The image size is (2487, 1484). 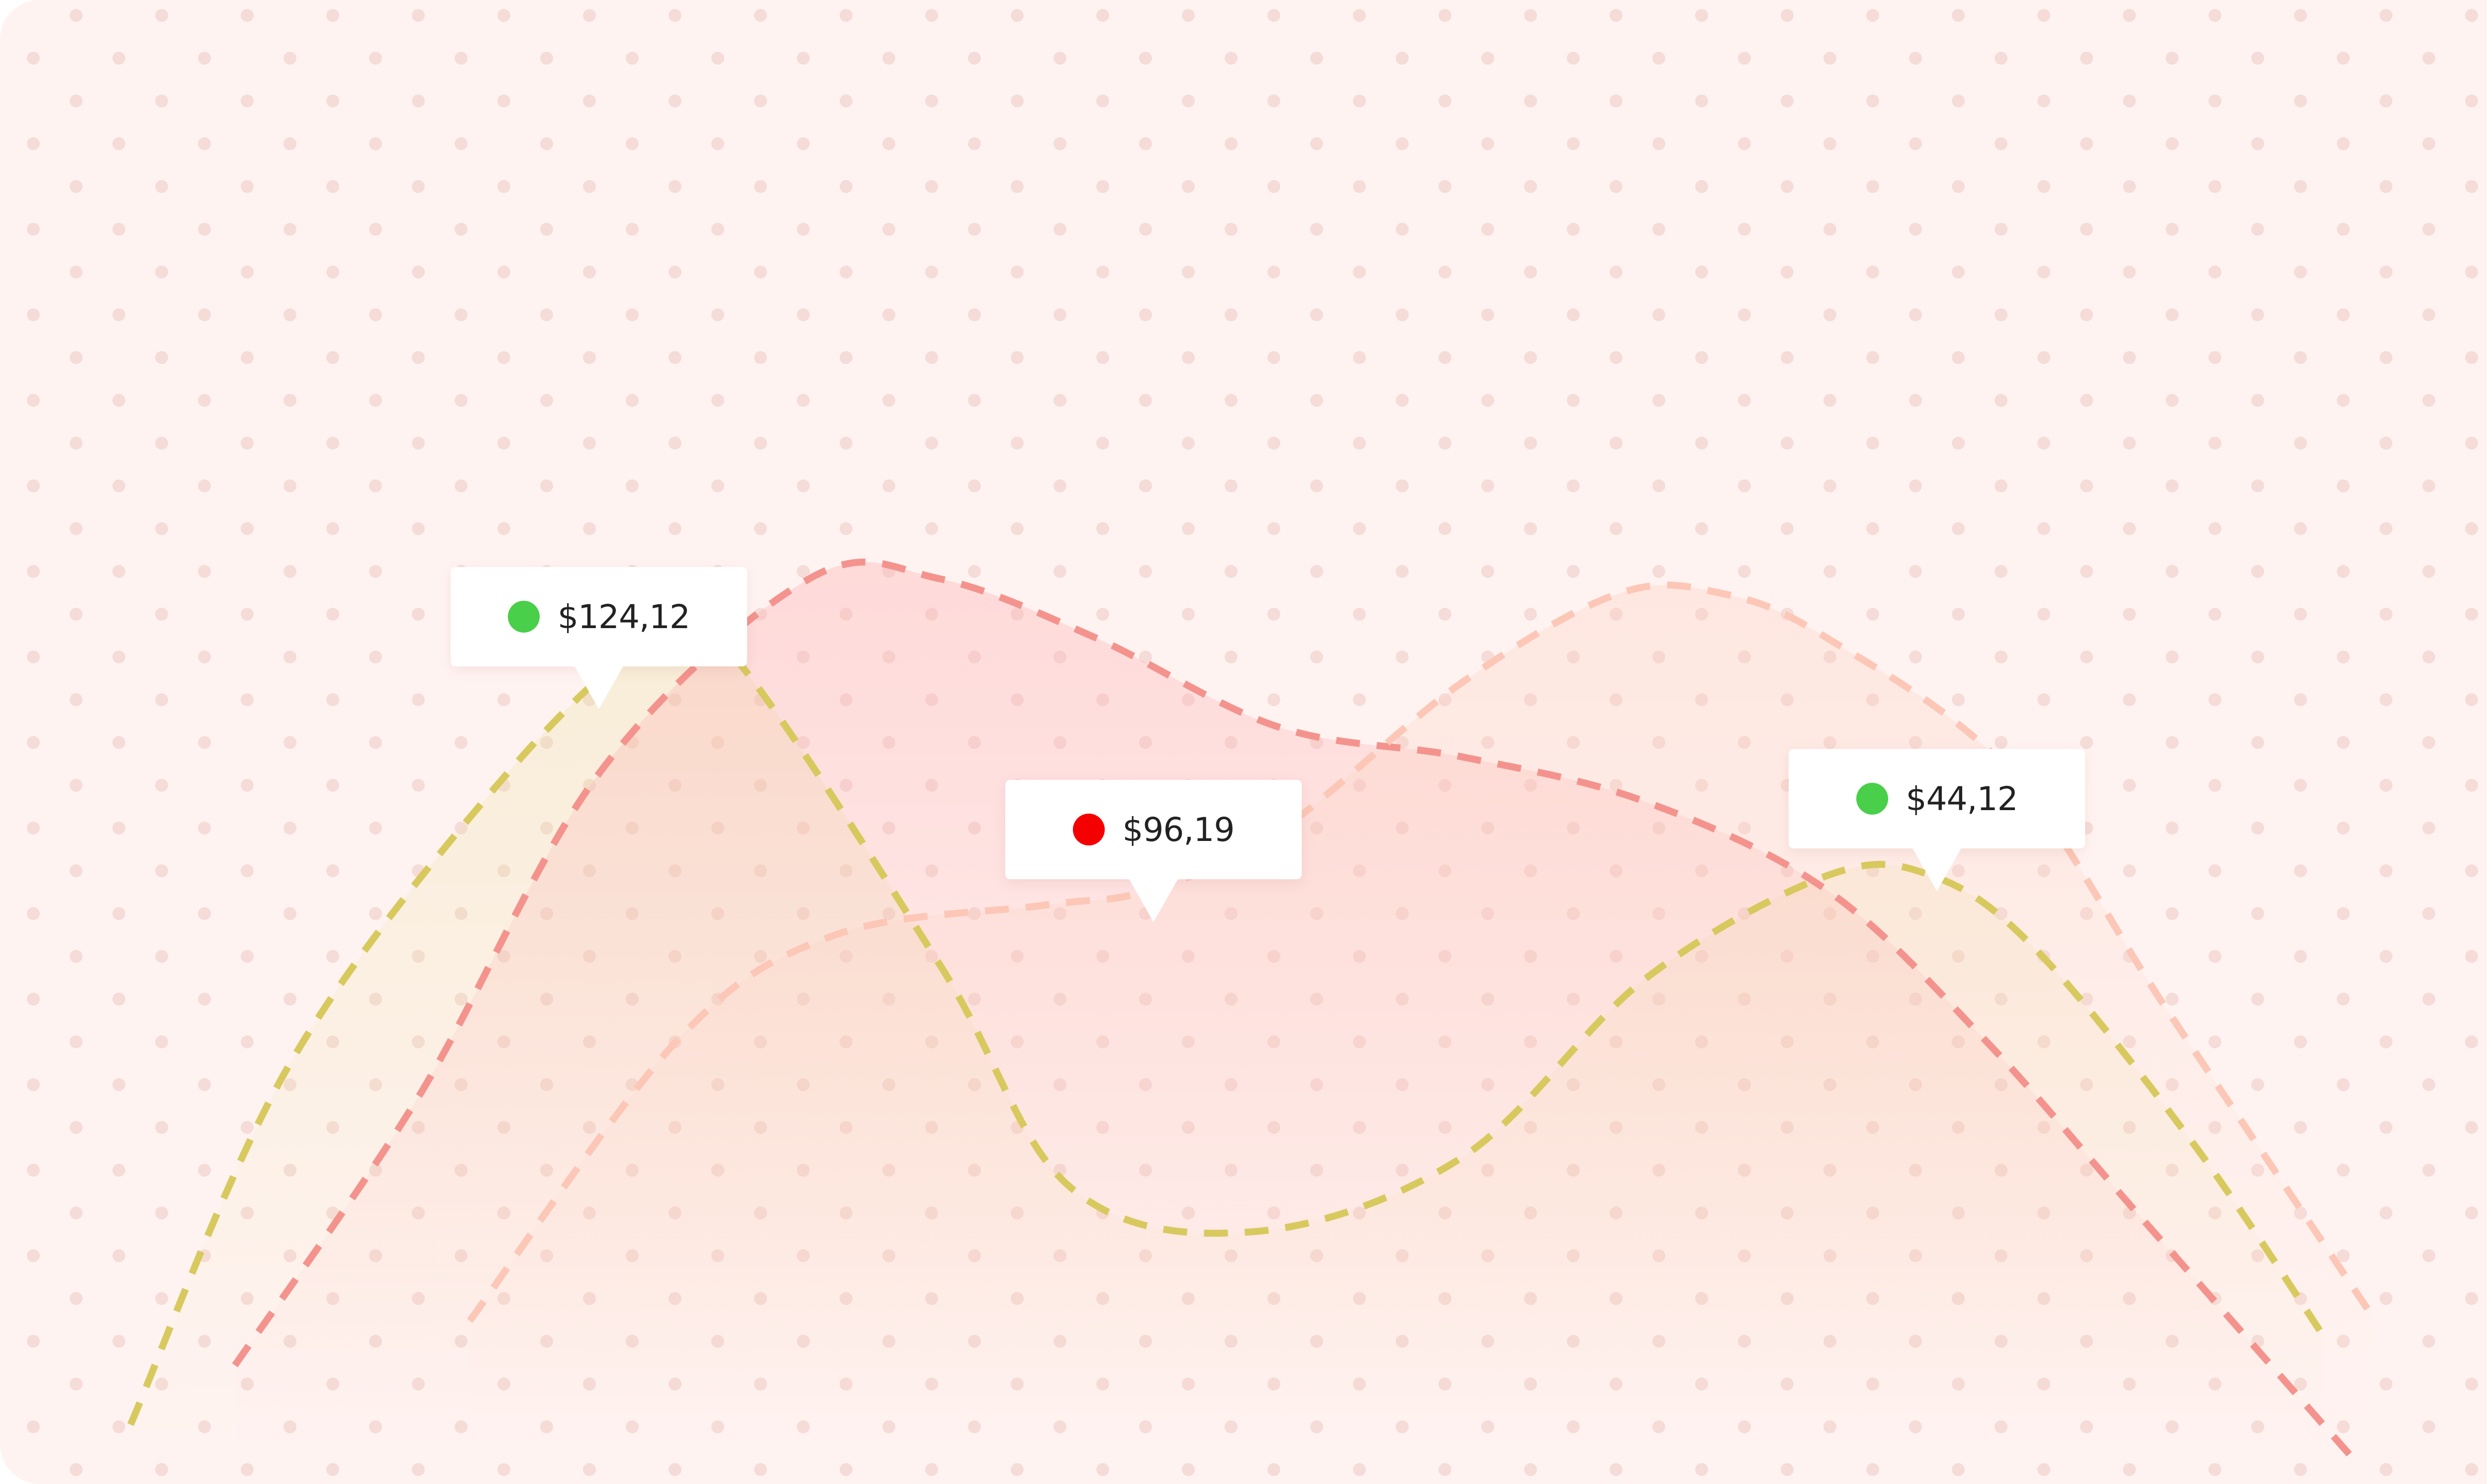 What do you see at coordinates (624, 617) in the screenshot?
I see `tooltip-value: $124,12` at bounding box center [624, 617].